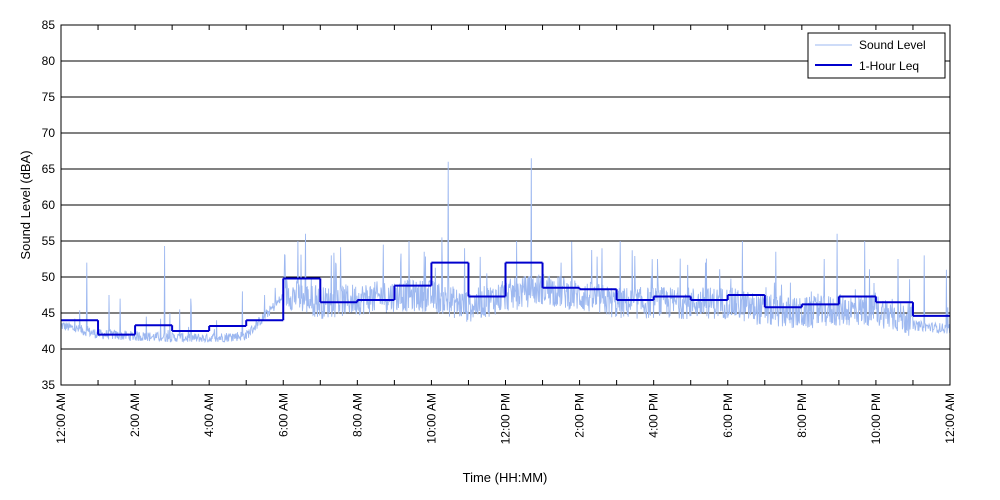 The width and height of the screenshot is (1000, 500). Describe the element at coordinates (49, 97) in the screenshot. I see `y-tick-label: 75` at that location.